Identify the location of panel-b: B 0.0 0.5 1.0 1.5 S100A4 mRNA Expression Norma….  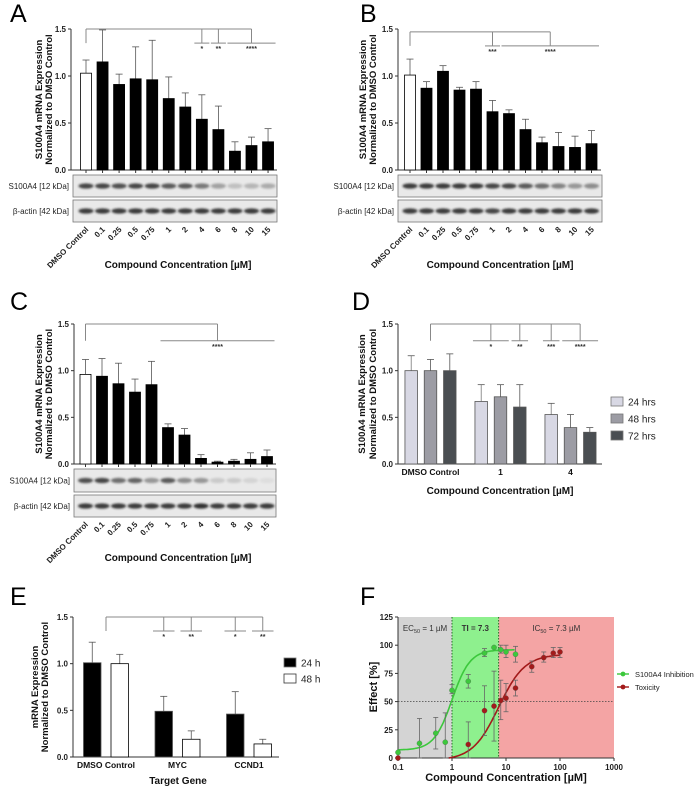
(468, 135).